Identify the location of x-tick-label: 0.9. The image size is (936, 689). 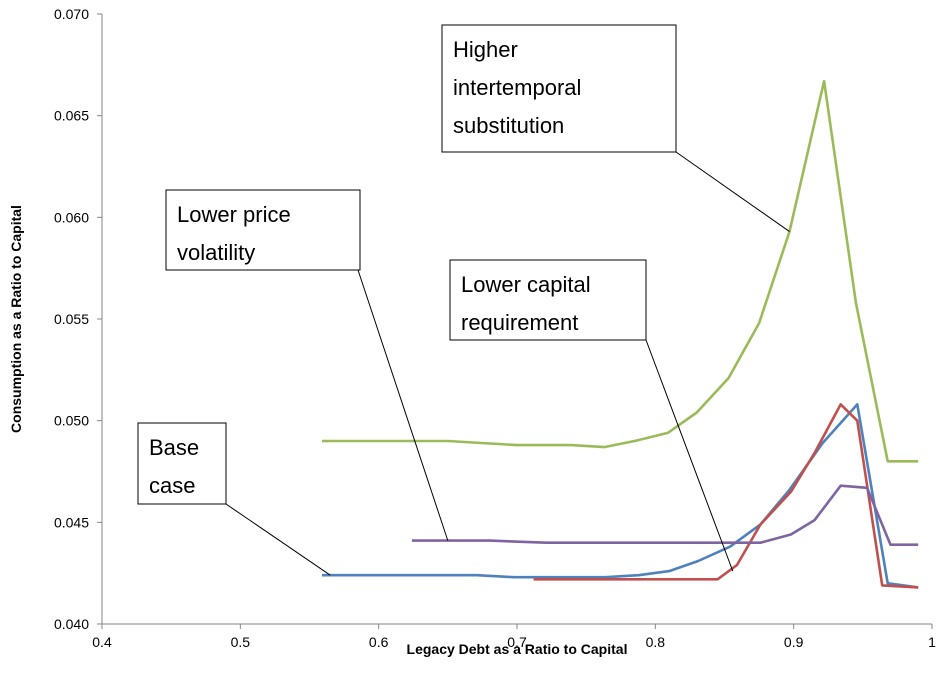
(794, 642).